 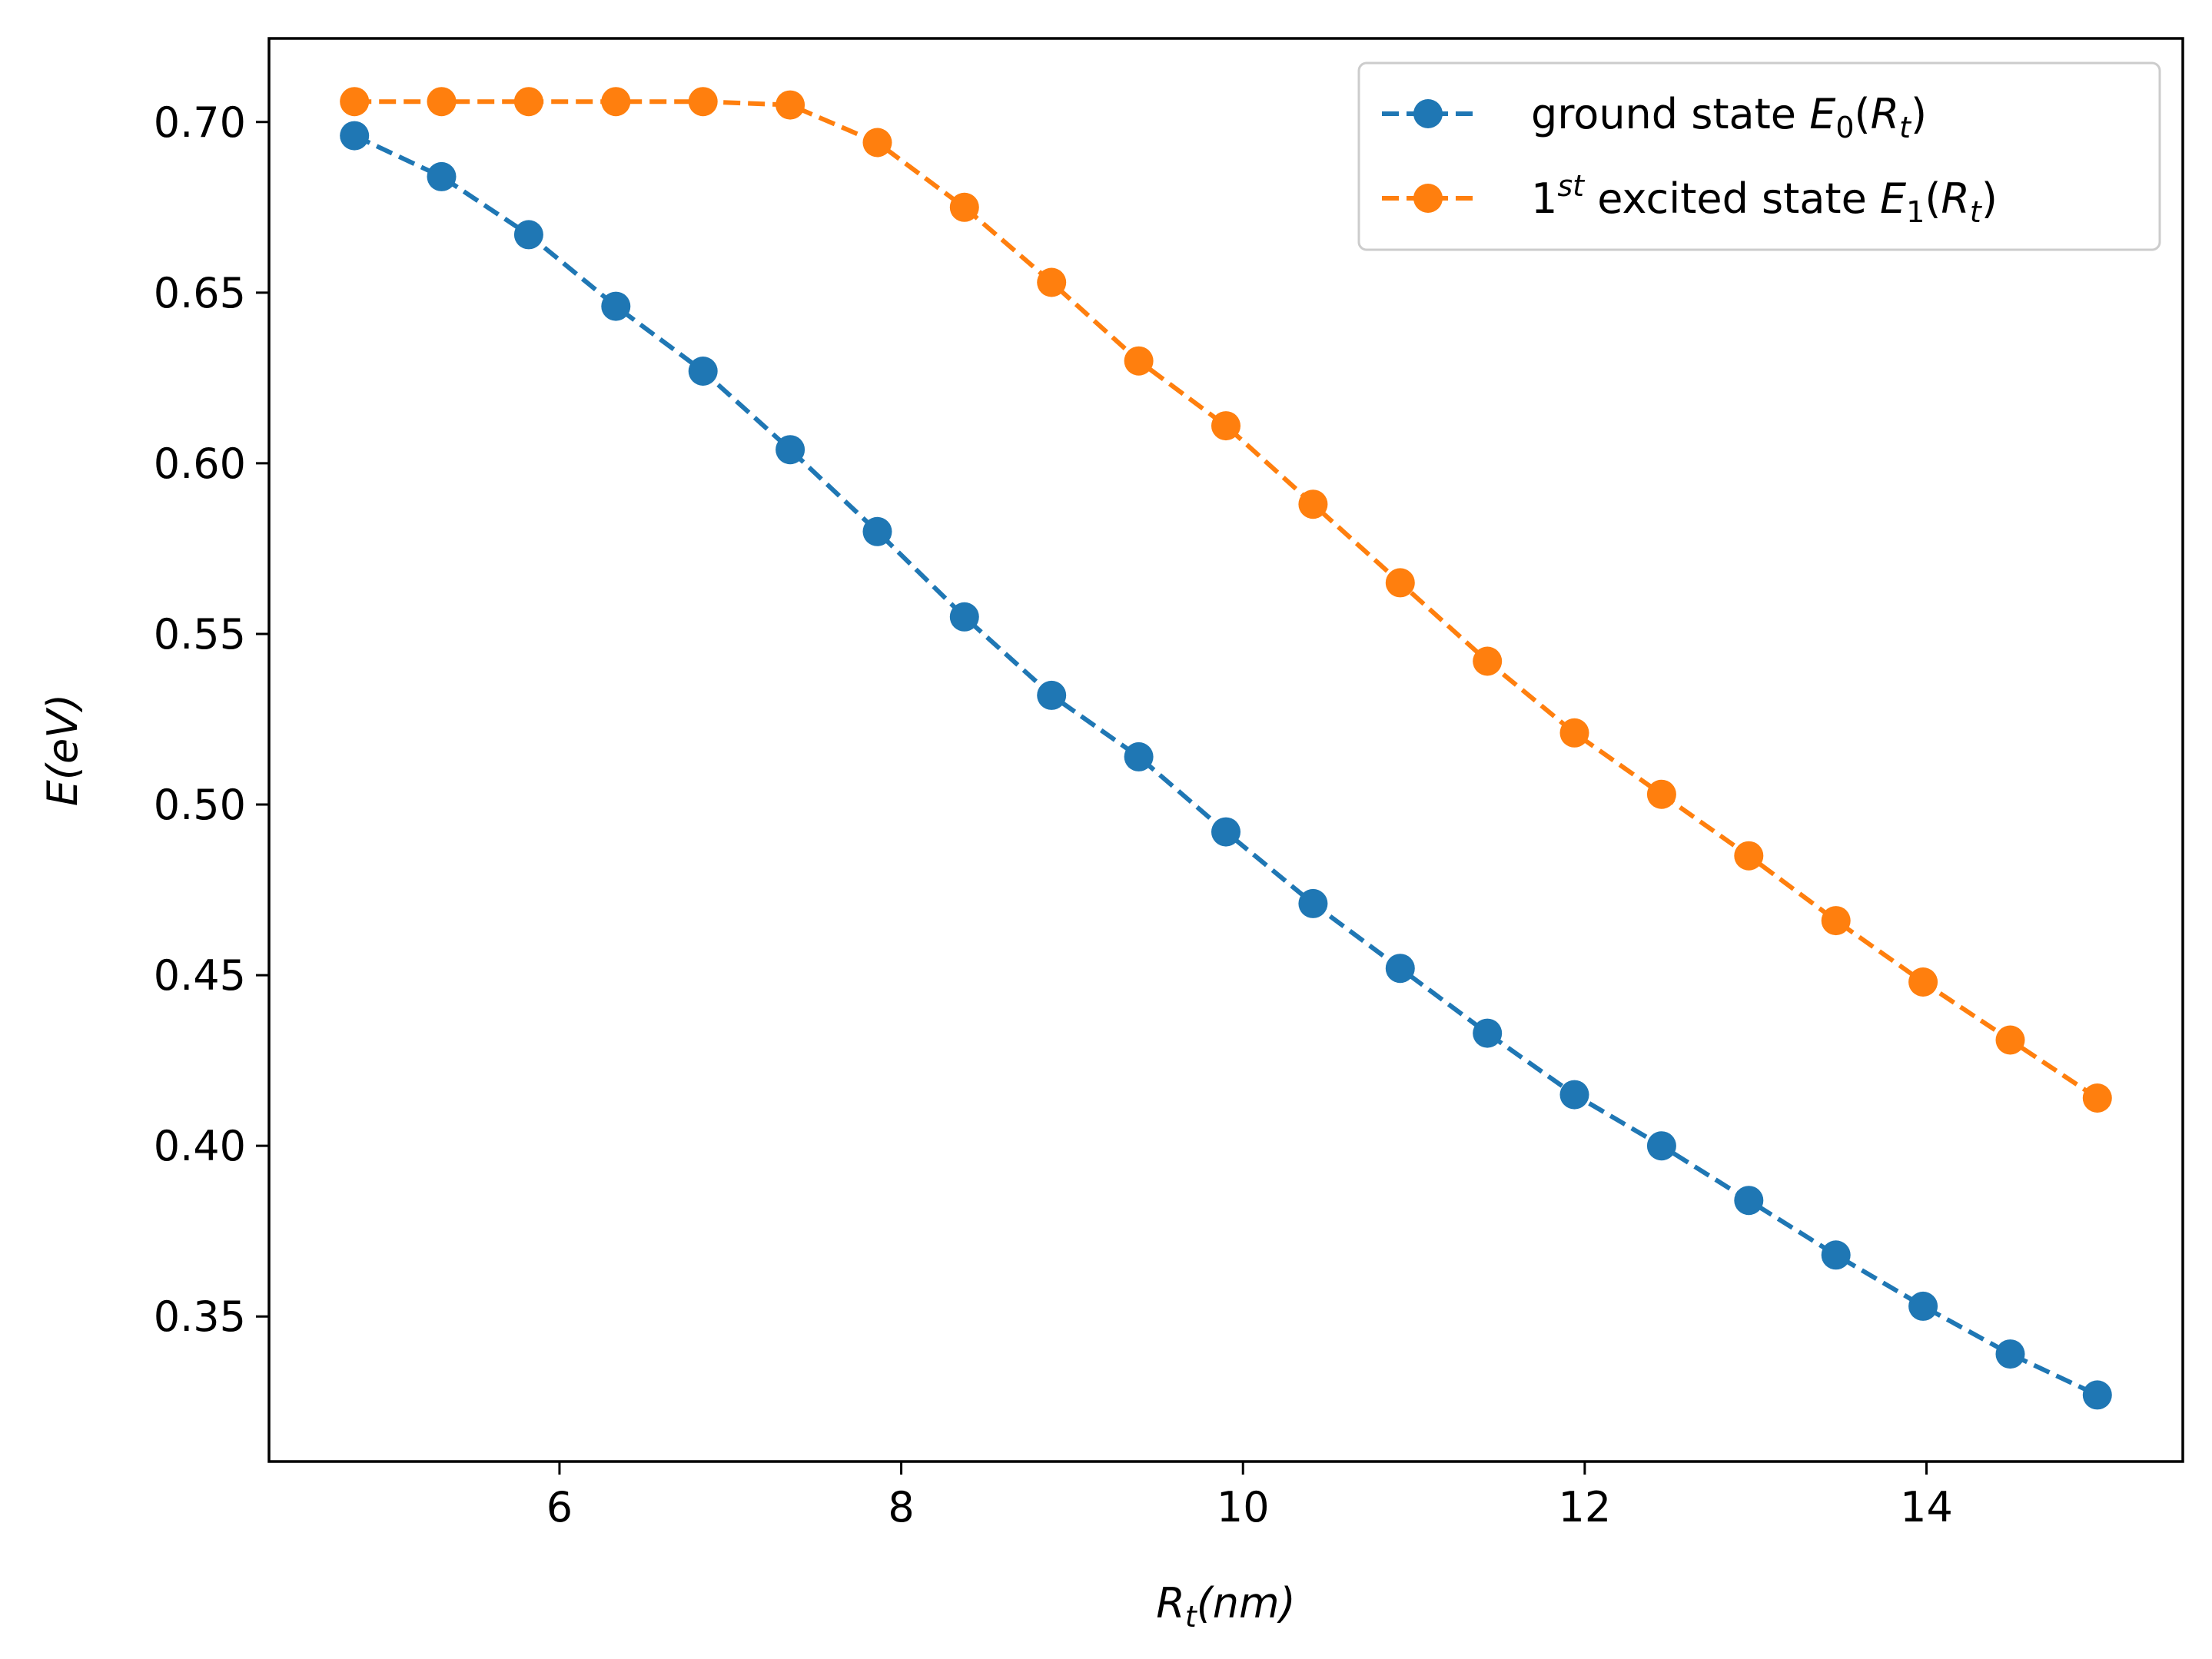 I want to click on x-tick-label: 10, so click(x=1243, y=1507).